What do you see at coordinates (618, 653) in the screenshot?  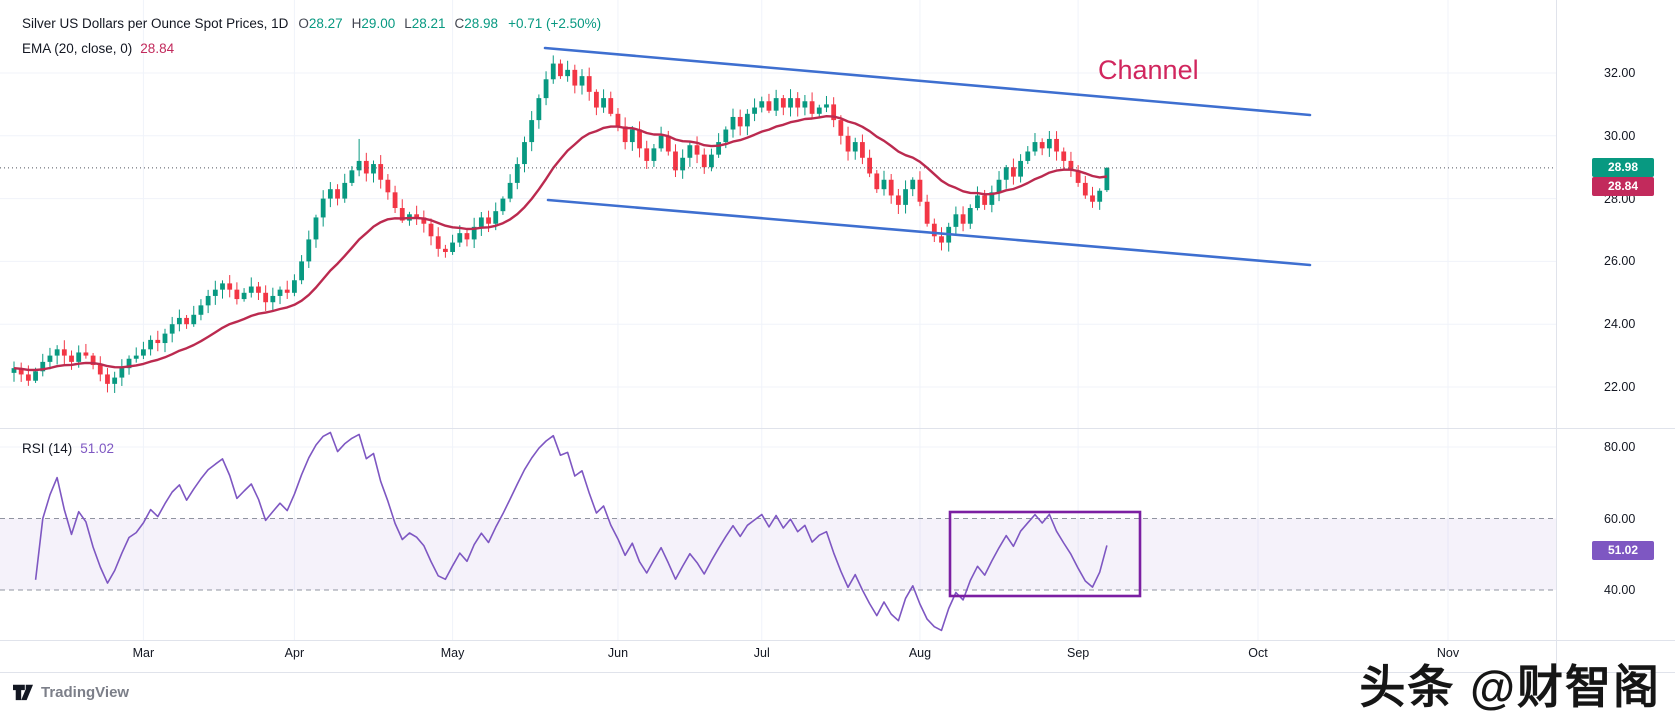 I see `month-label-jun: Jun` at bounding box center [618, 653].